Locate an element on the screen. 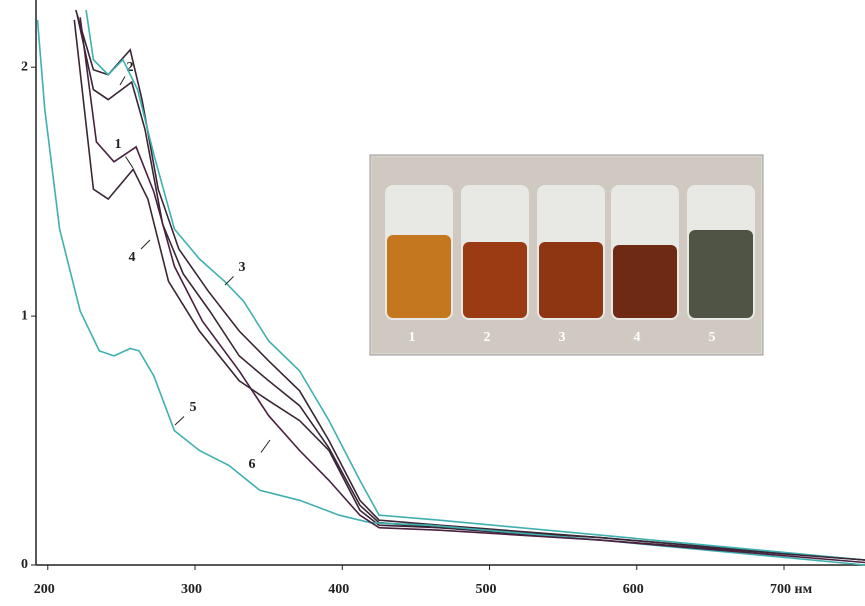  series-label: 4 is located at coordinates (132, 257).